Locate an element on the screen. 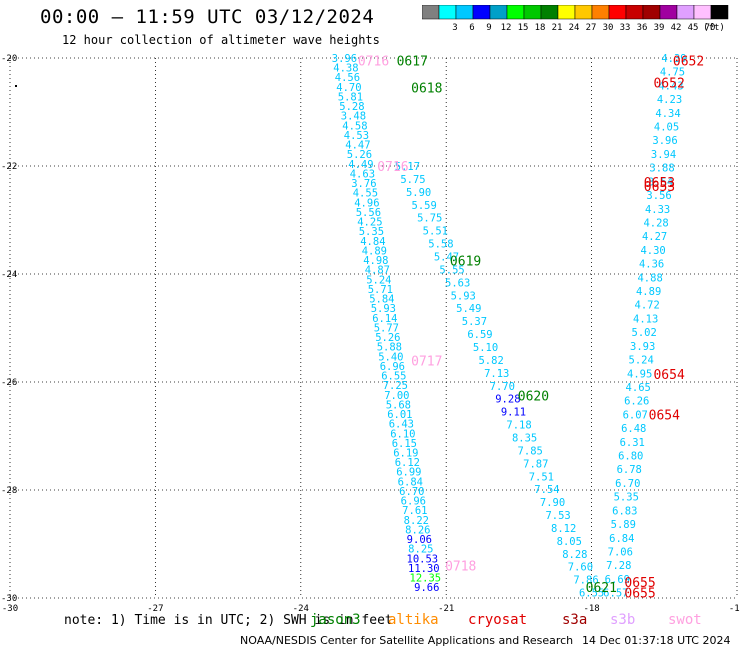  lat-tick-label: -26 is located at coordinates (9, 383).